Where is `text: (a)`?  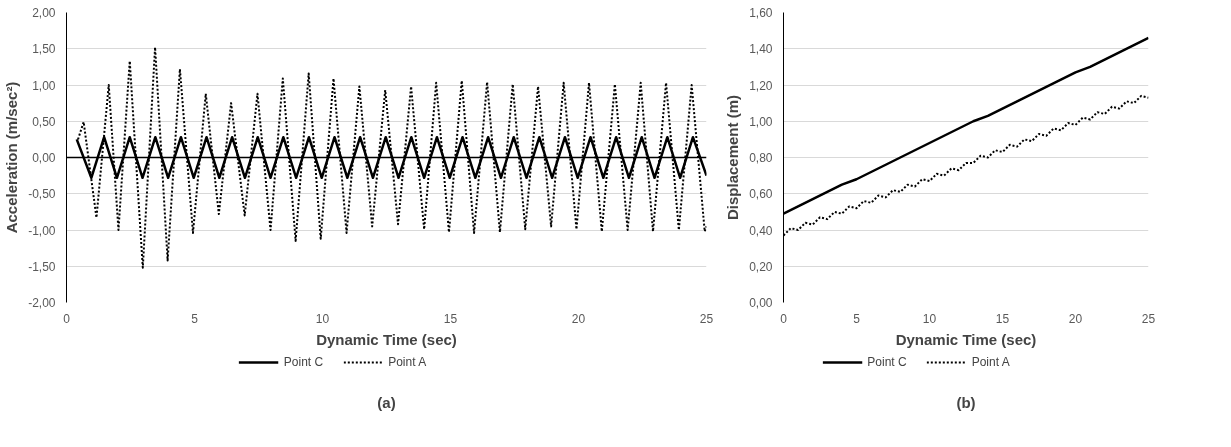 text: (a) is located at coordinates (386, 402).